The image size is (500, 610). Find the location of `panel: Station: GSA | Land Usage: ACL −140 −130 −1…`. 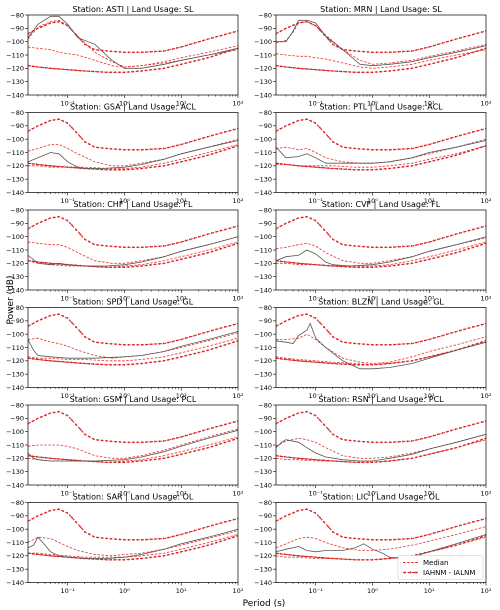

panel: Station: GSA | Land Usage: ACL −140 −130 −1… is located at coordinates (125, 154).